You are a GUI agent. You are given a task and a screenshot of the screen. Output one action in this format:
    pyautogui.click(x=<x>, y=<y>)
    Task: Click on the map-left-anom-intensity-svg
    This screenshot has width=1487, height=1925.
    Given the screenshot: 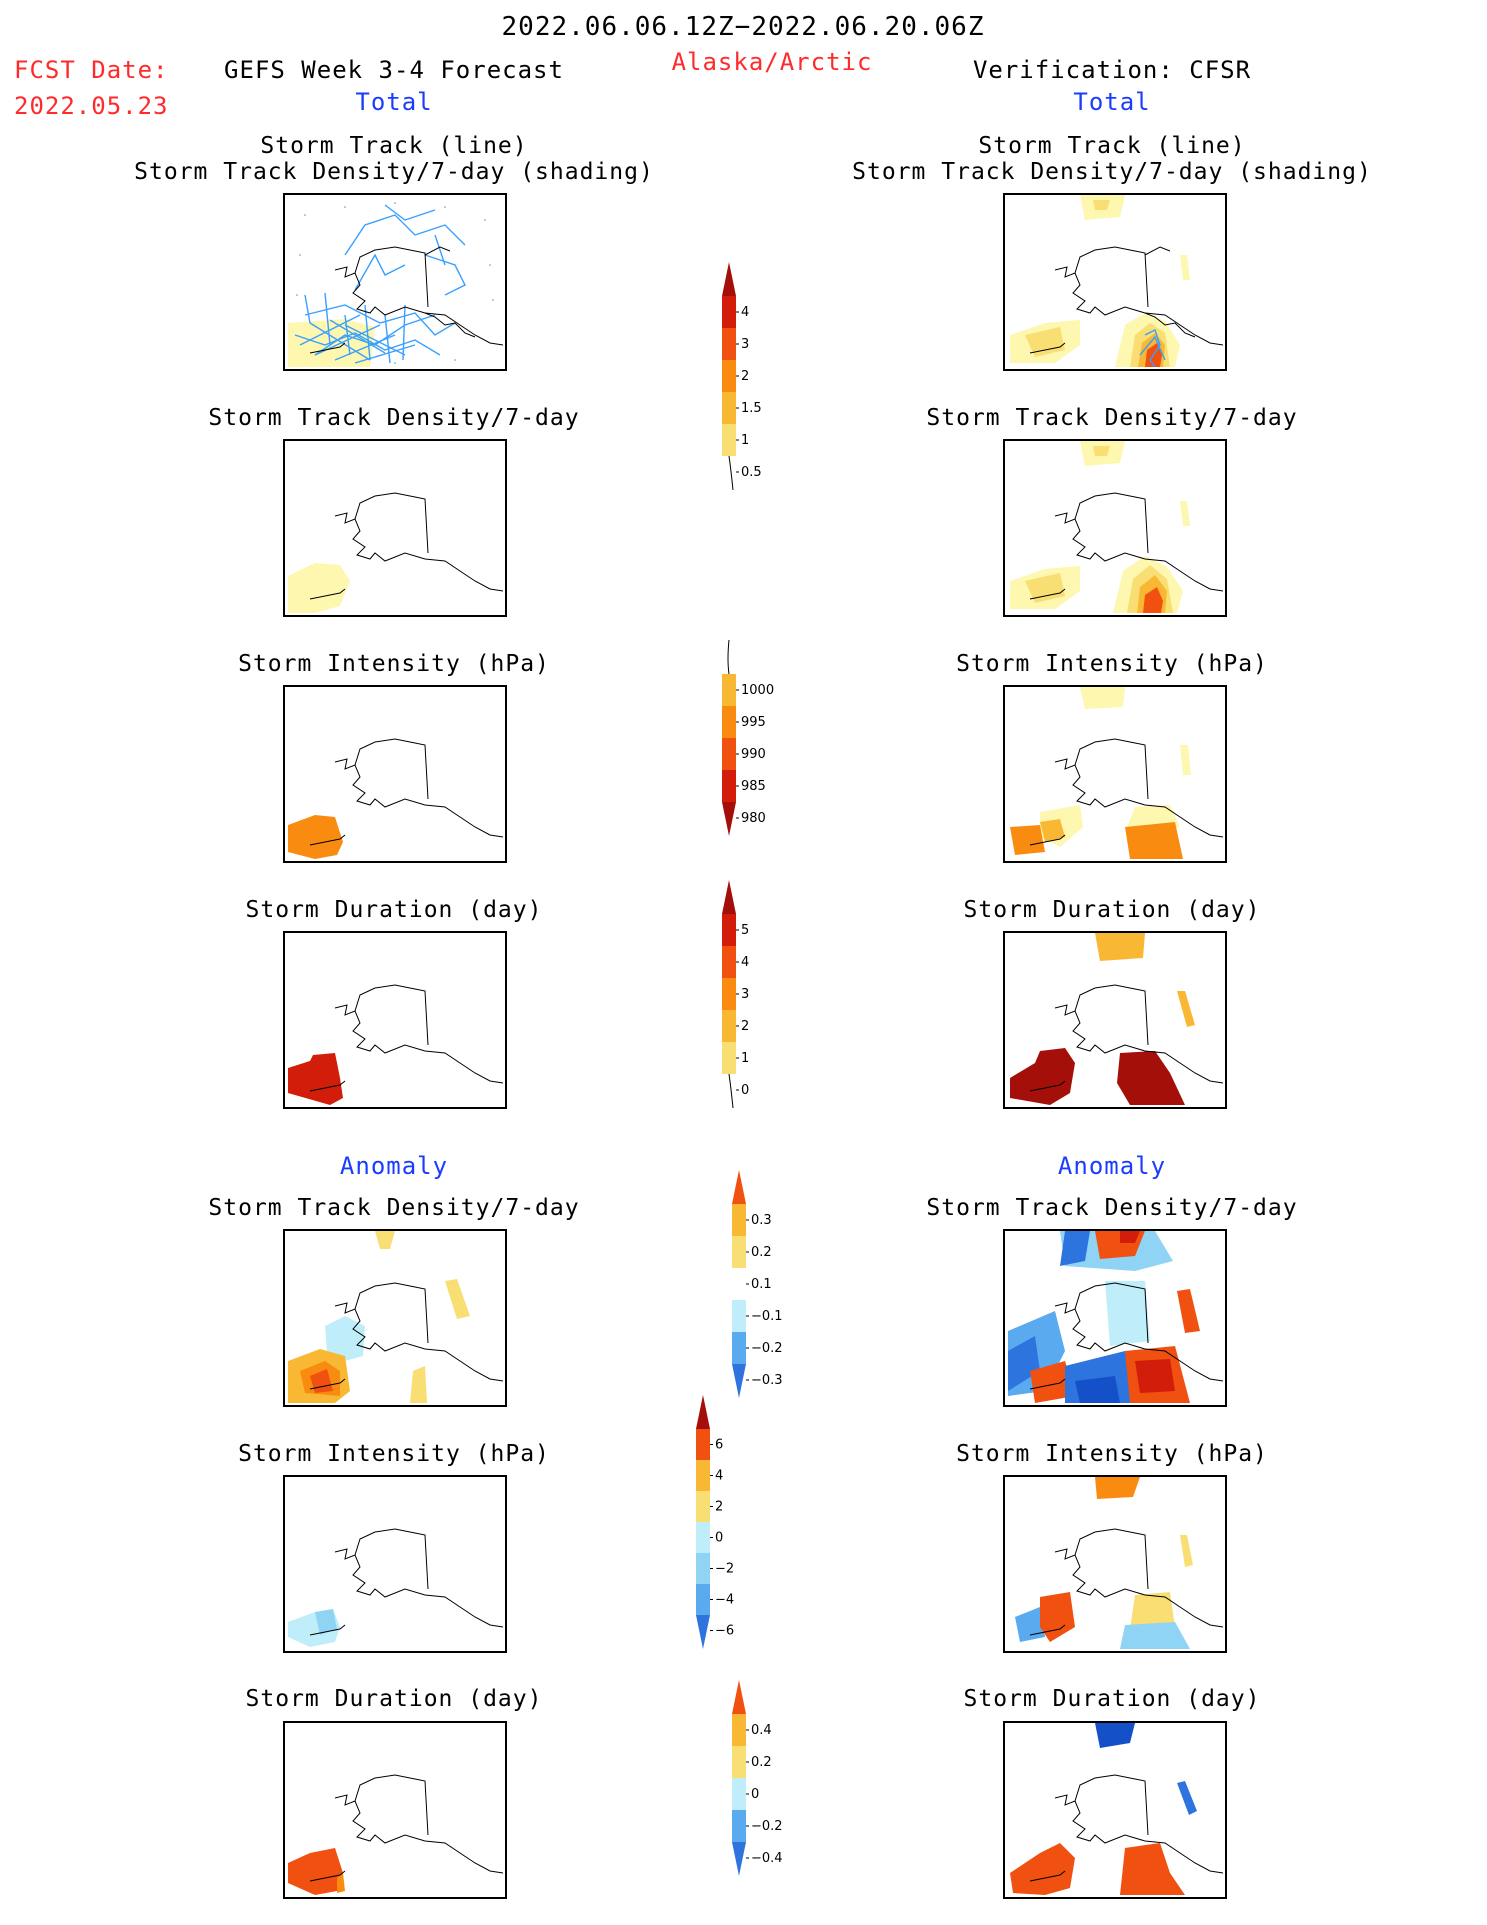 What is the action you would take?
    pyautogui.click(x=396, y=1587)
    